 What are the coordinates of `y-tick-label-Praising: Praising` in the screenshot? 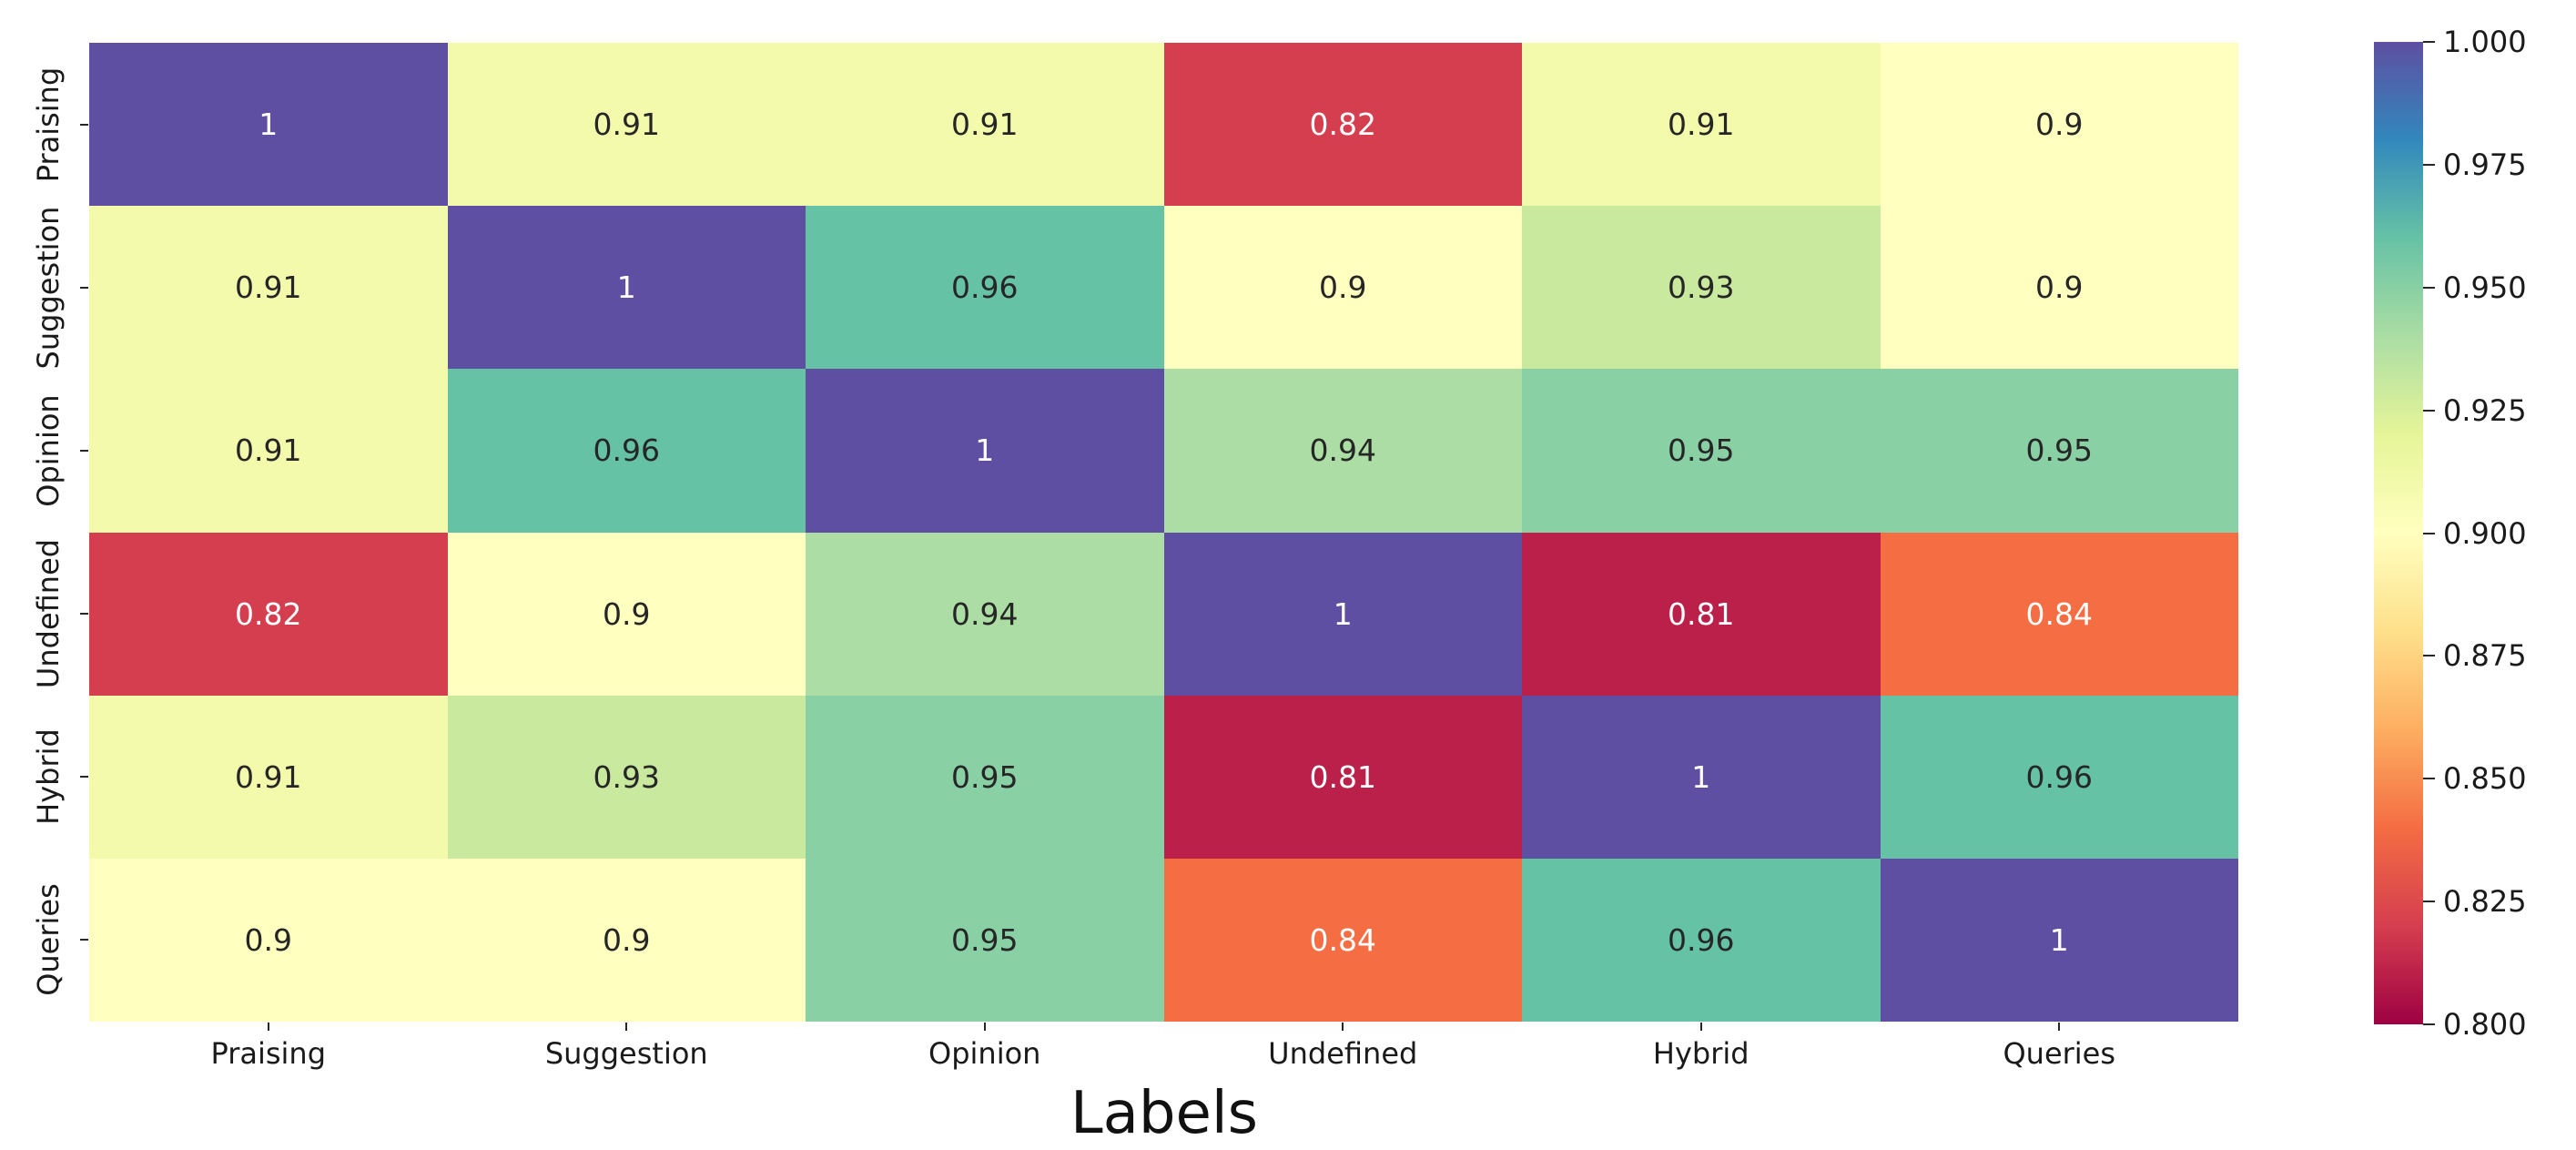 It's located at (48, 124).